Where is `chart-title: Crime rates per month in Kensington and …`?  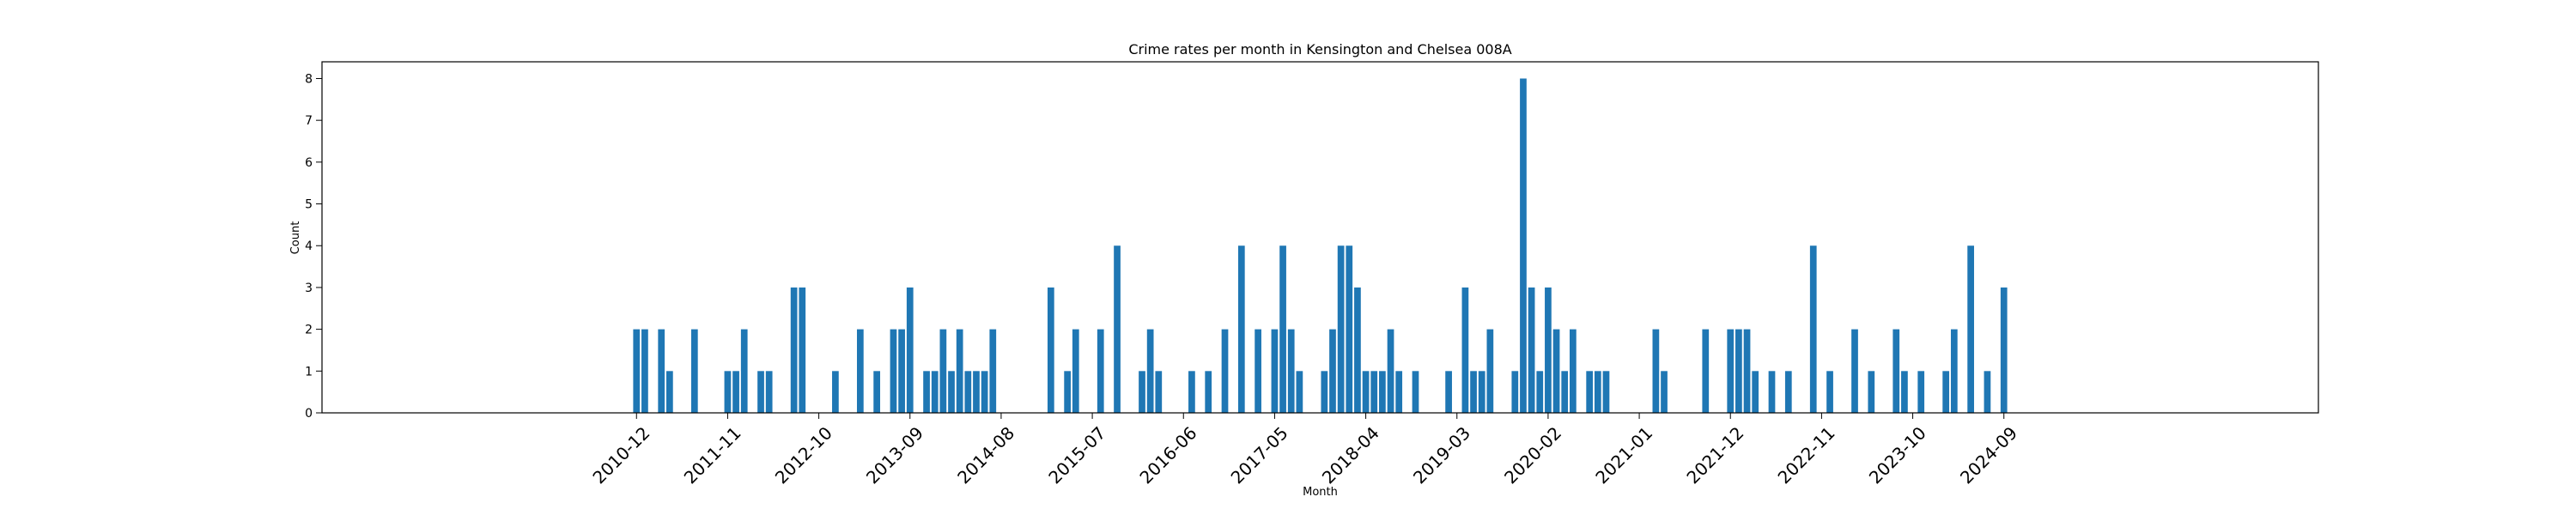
chart-title: Crime rates per month in Kensington and … is located at coordinates (1319, 49).